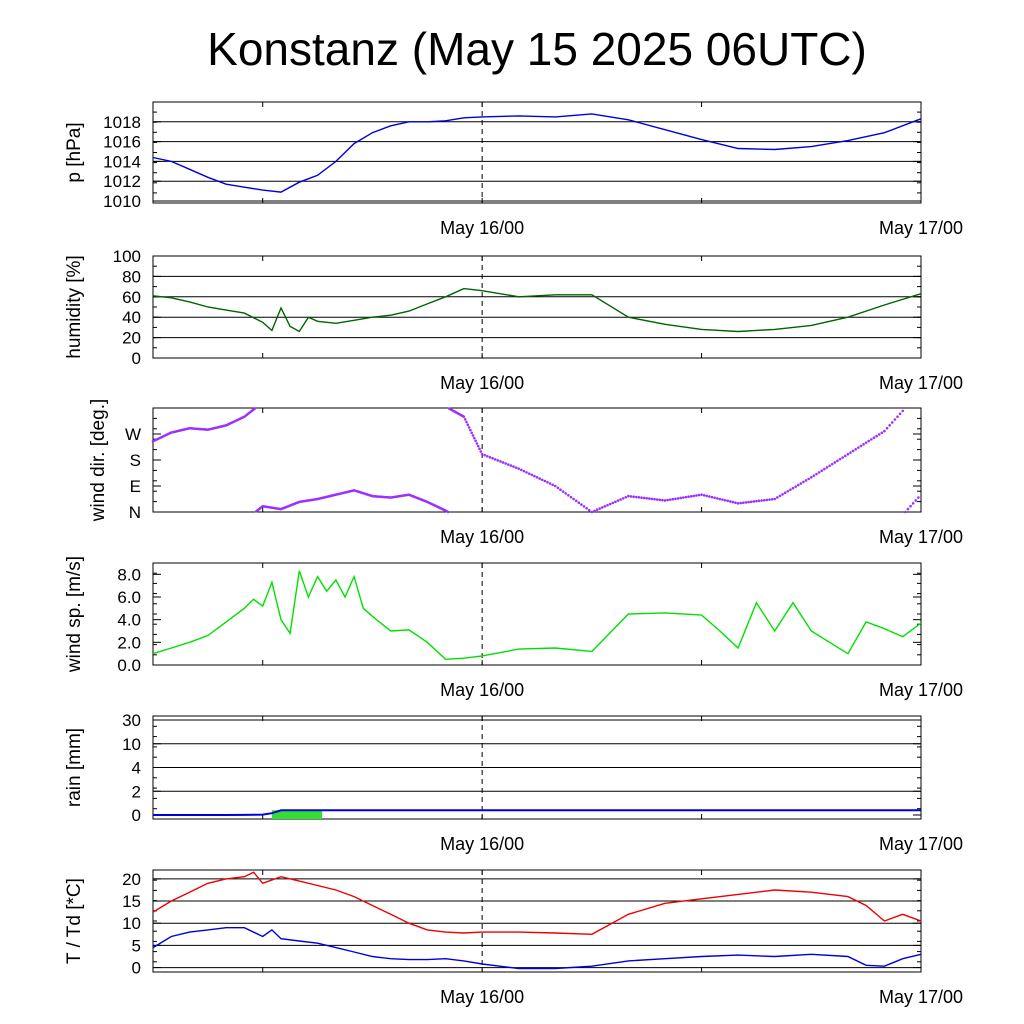  I want to click on y-tick-label: 1018, so click(122, 122).